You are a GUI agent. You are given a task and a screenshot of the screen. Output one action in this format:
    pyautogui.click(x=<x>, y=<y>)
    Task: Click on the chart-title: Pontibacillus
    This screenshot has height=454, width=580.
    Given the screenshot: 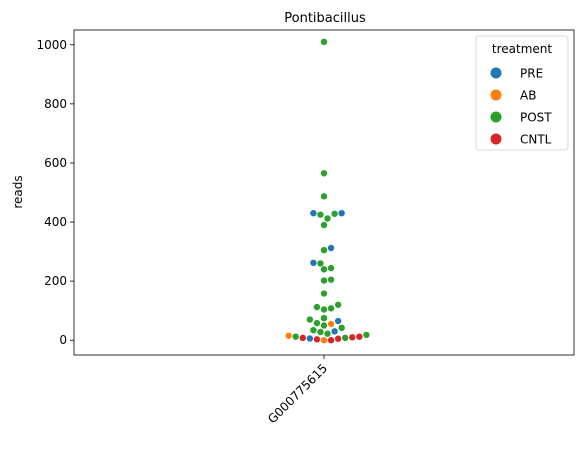 What is the action you would take?
    pyautogui.click(x=325, y=18)
    